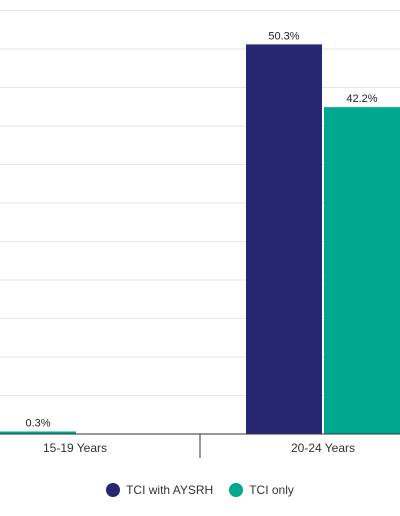 This screenshot has height=516, width=400. Describe the element at coordinates (113, 490) in the screenshot. I see `legend-swatch-tci-with-aysrh` at that location.